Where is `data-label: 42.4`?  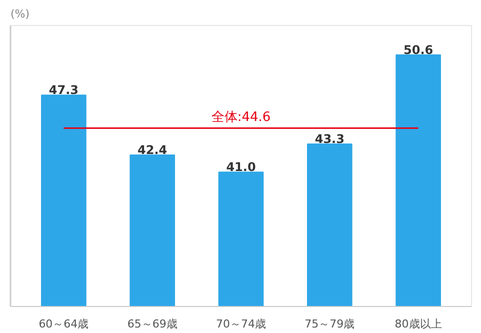 data-label: 42.4 is located at coordinates (153, 150).